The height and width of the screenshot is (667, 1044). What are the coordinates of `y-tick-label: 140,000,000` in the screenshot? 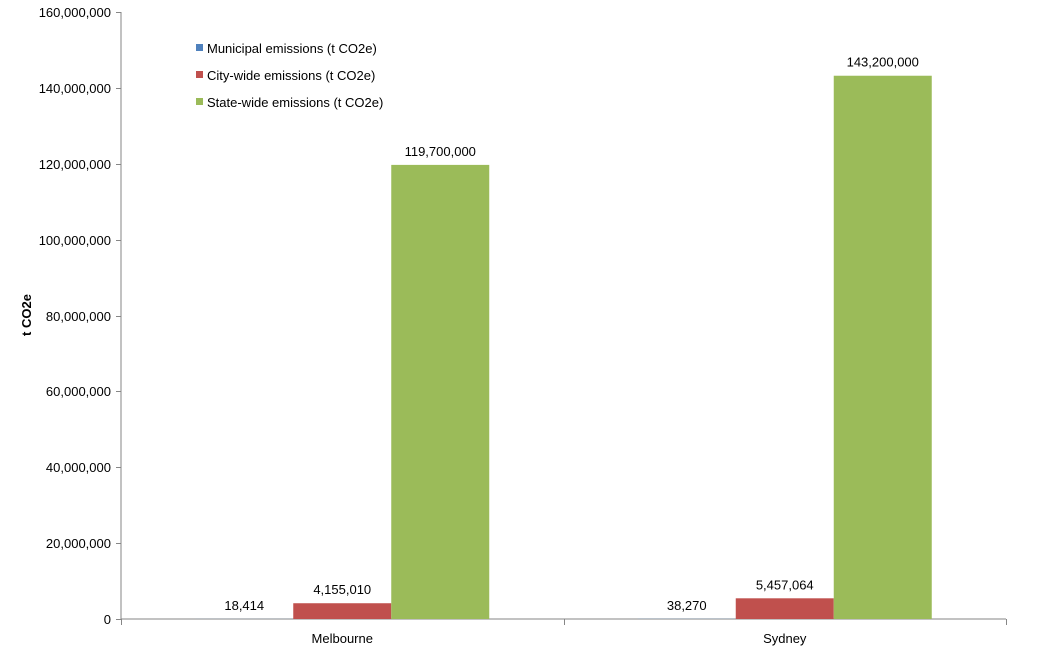 It's located at (75, 88).